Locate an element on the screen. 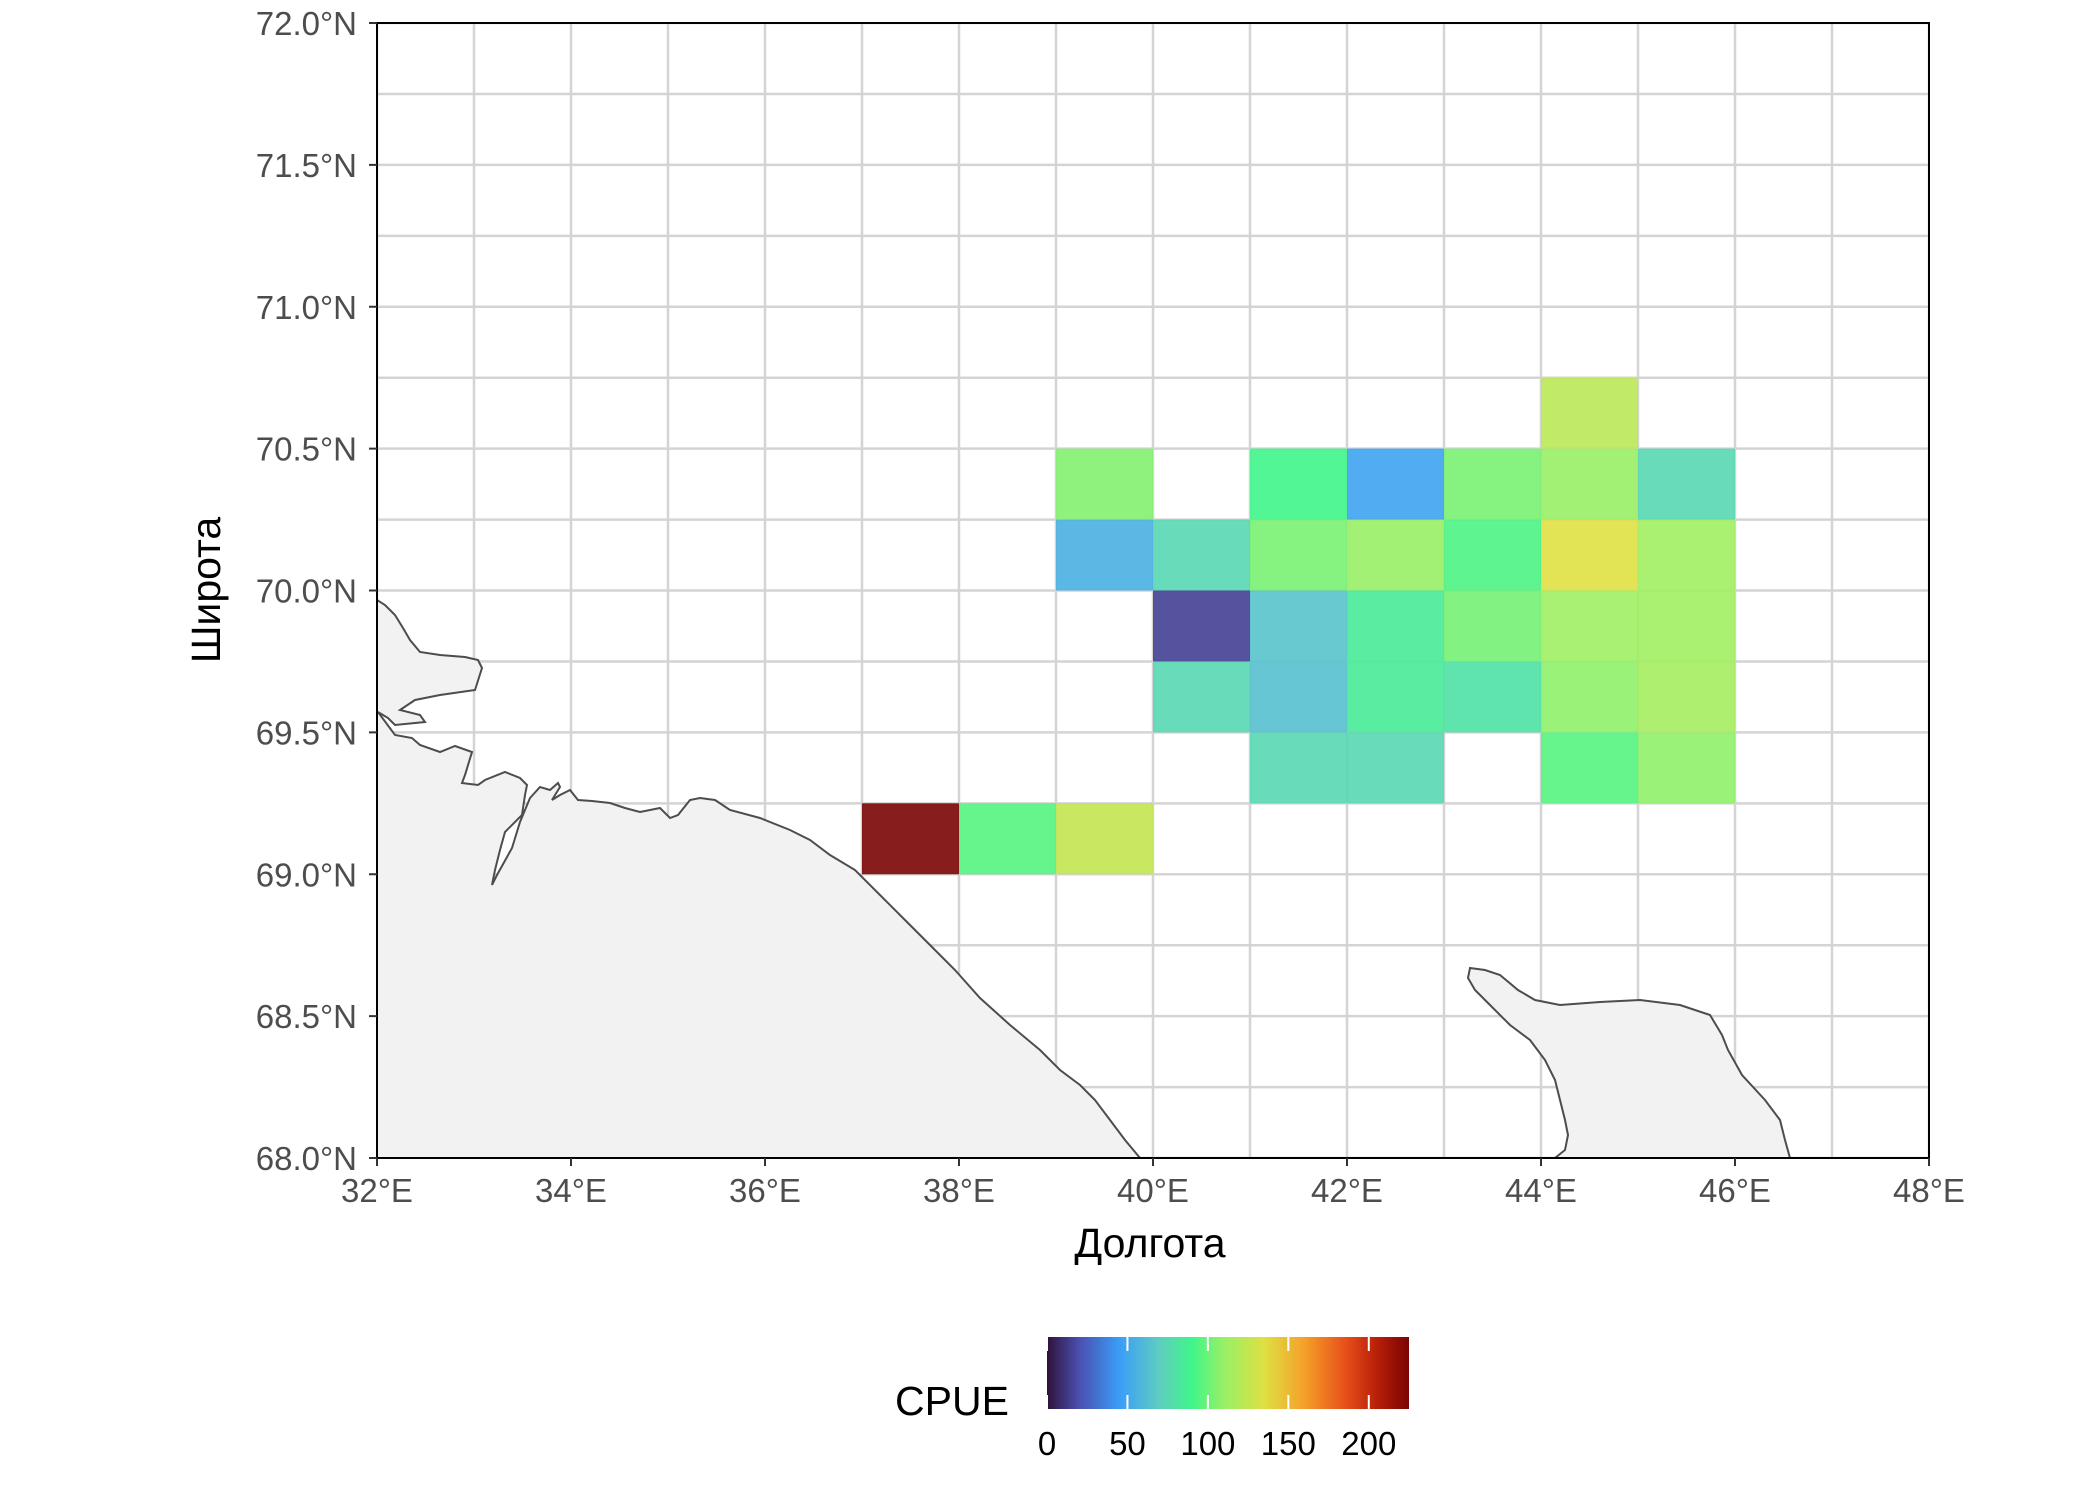 The height and width of the screenshot is (1500, 2100). x-tick-label: 48°E is located at coordinates (1929, 1190).